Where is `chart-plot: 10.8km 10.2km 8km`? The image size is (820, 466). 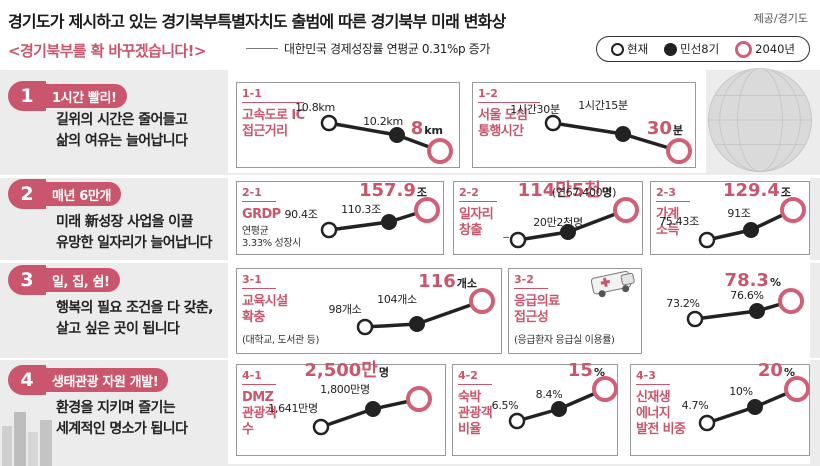 chart-plot: 10.8km 10.2km 8km is located at coordinates (374, 132).